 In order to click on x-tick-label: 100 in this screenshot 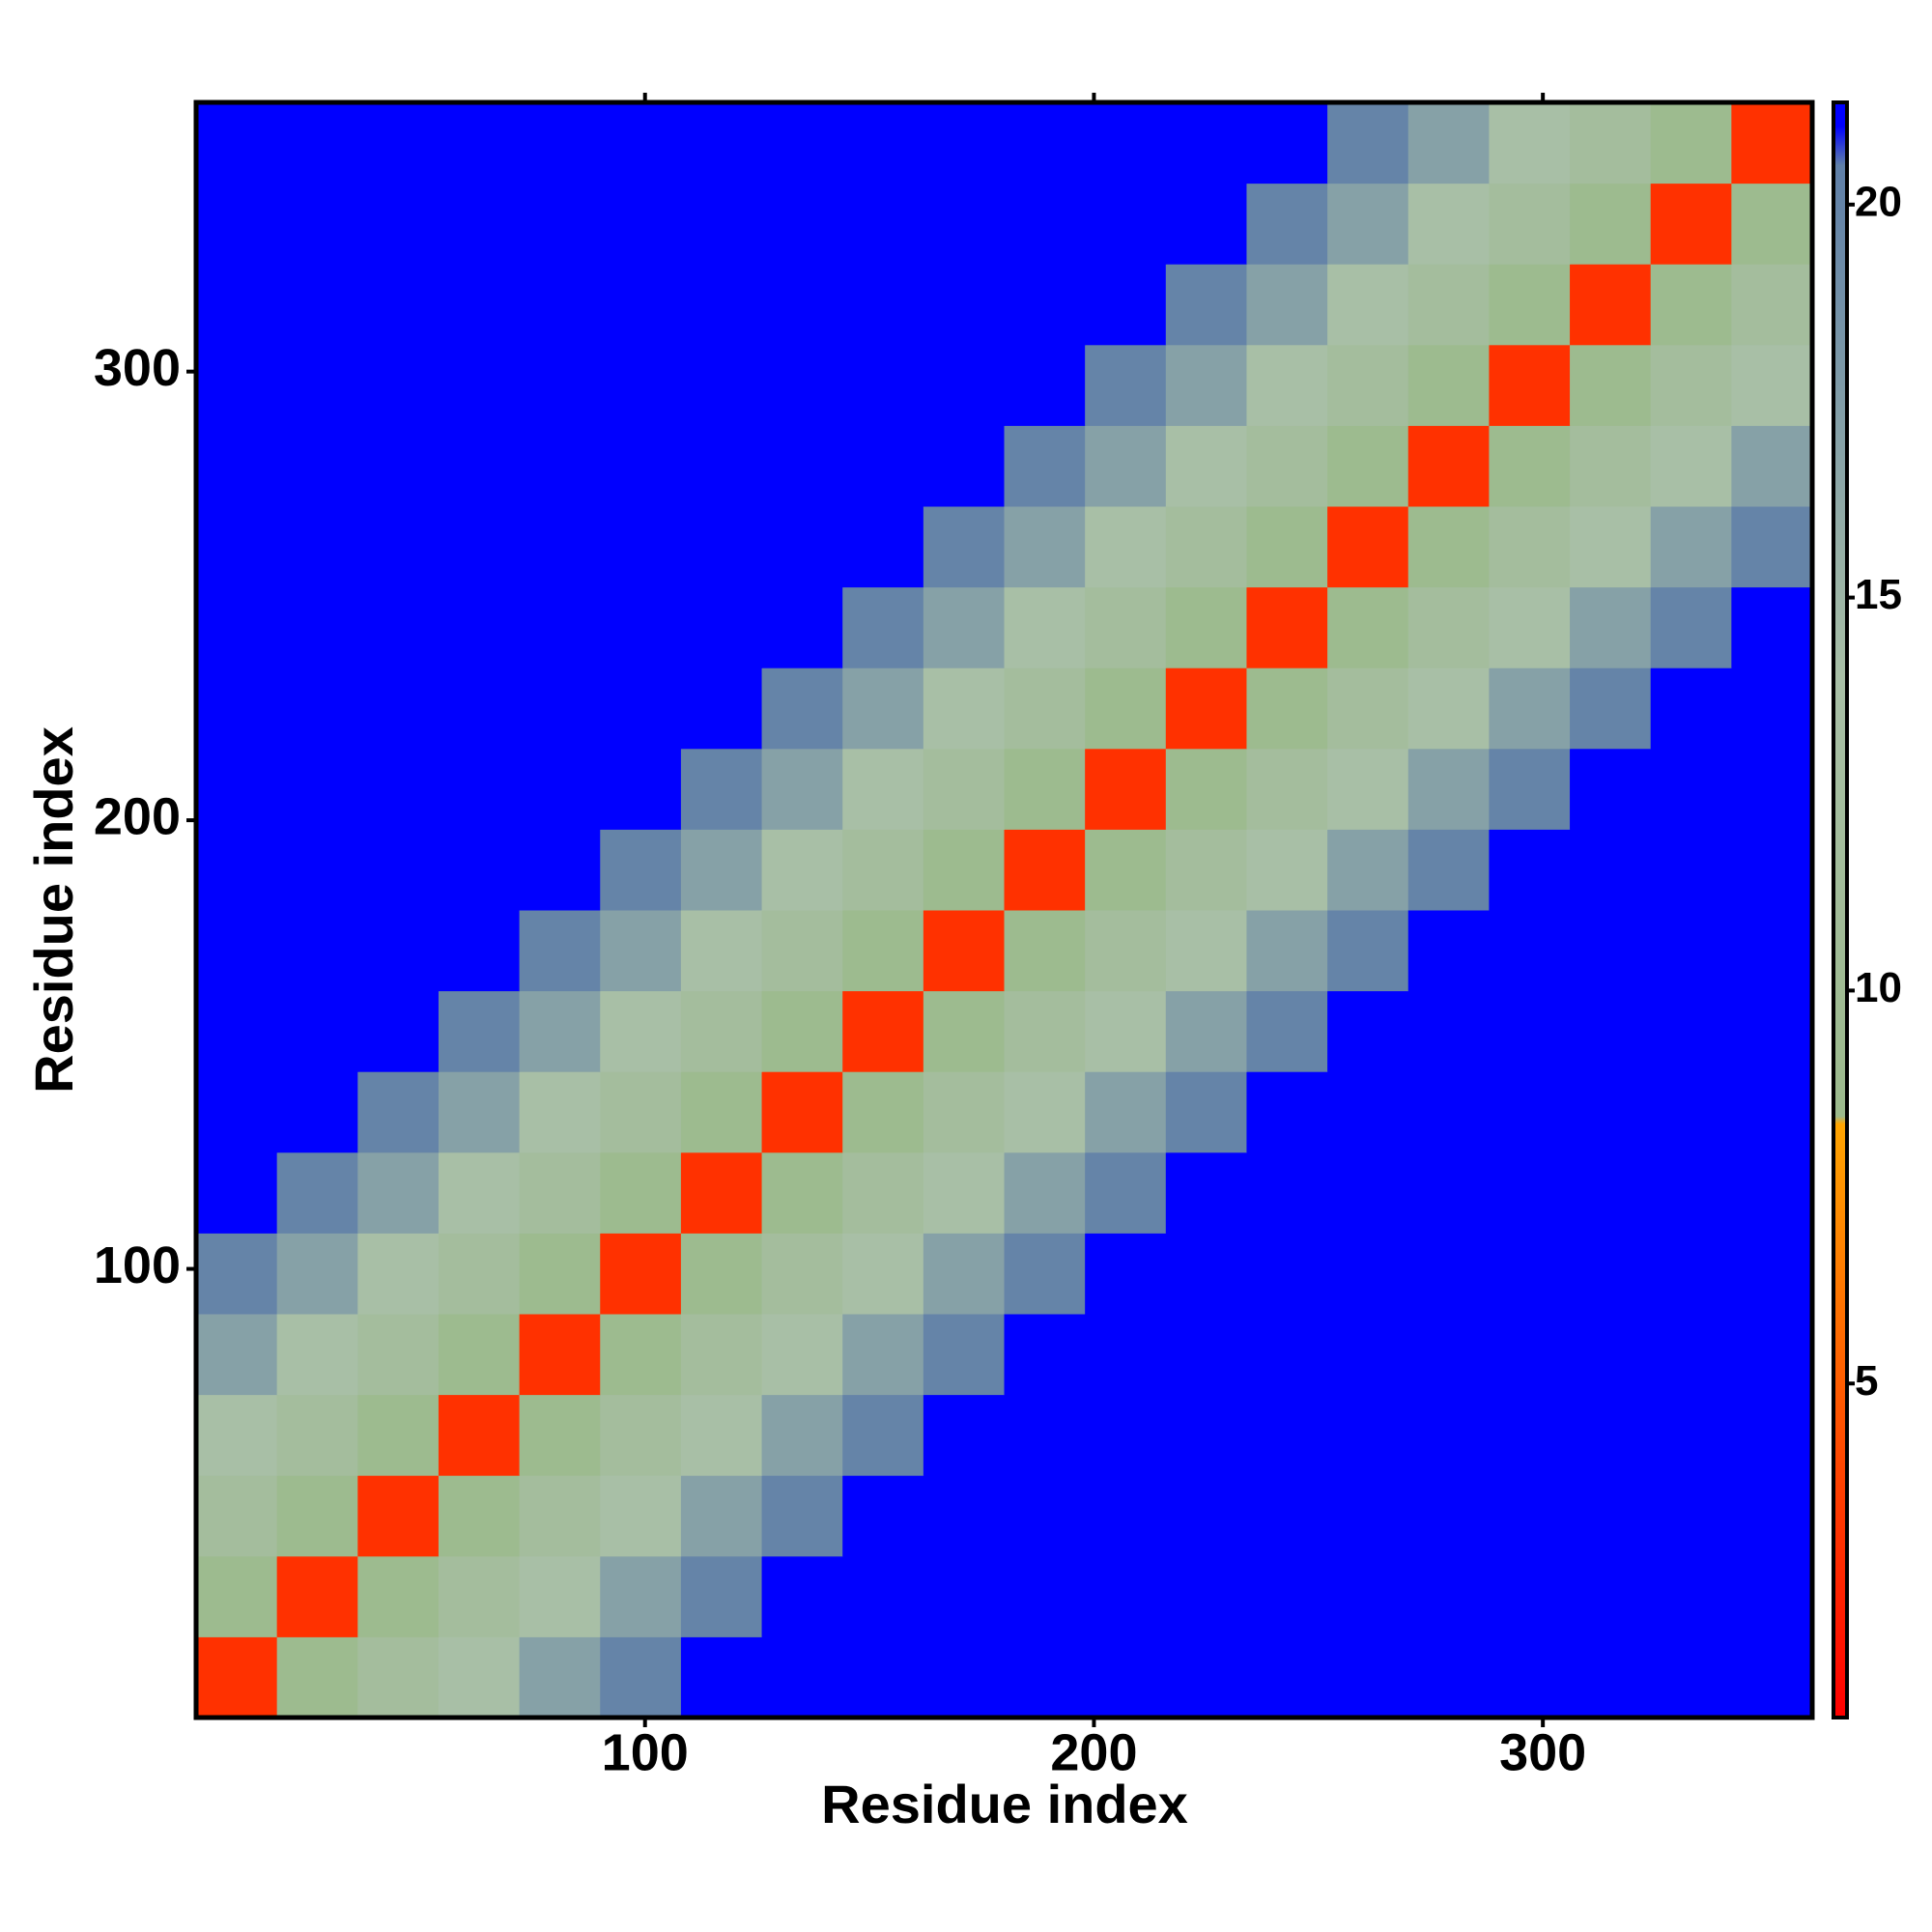, I will do `click(645, 1752)`.